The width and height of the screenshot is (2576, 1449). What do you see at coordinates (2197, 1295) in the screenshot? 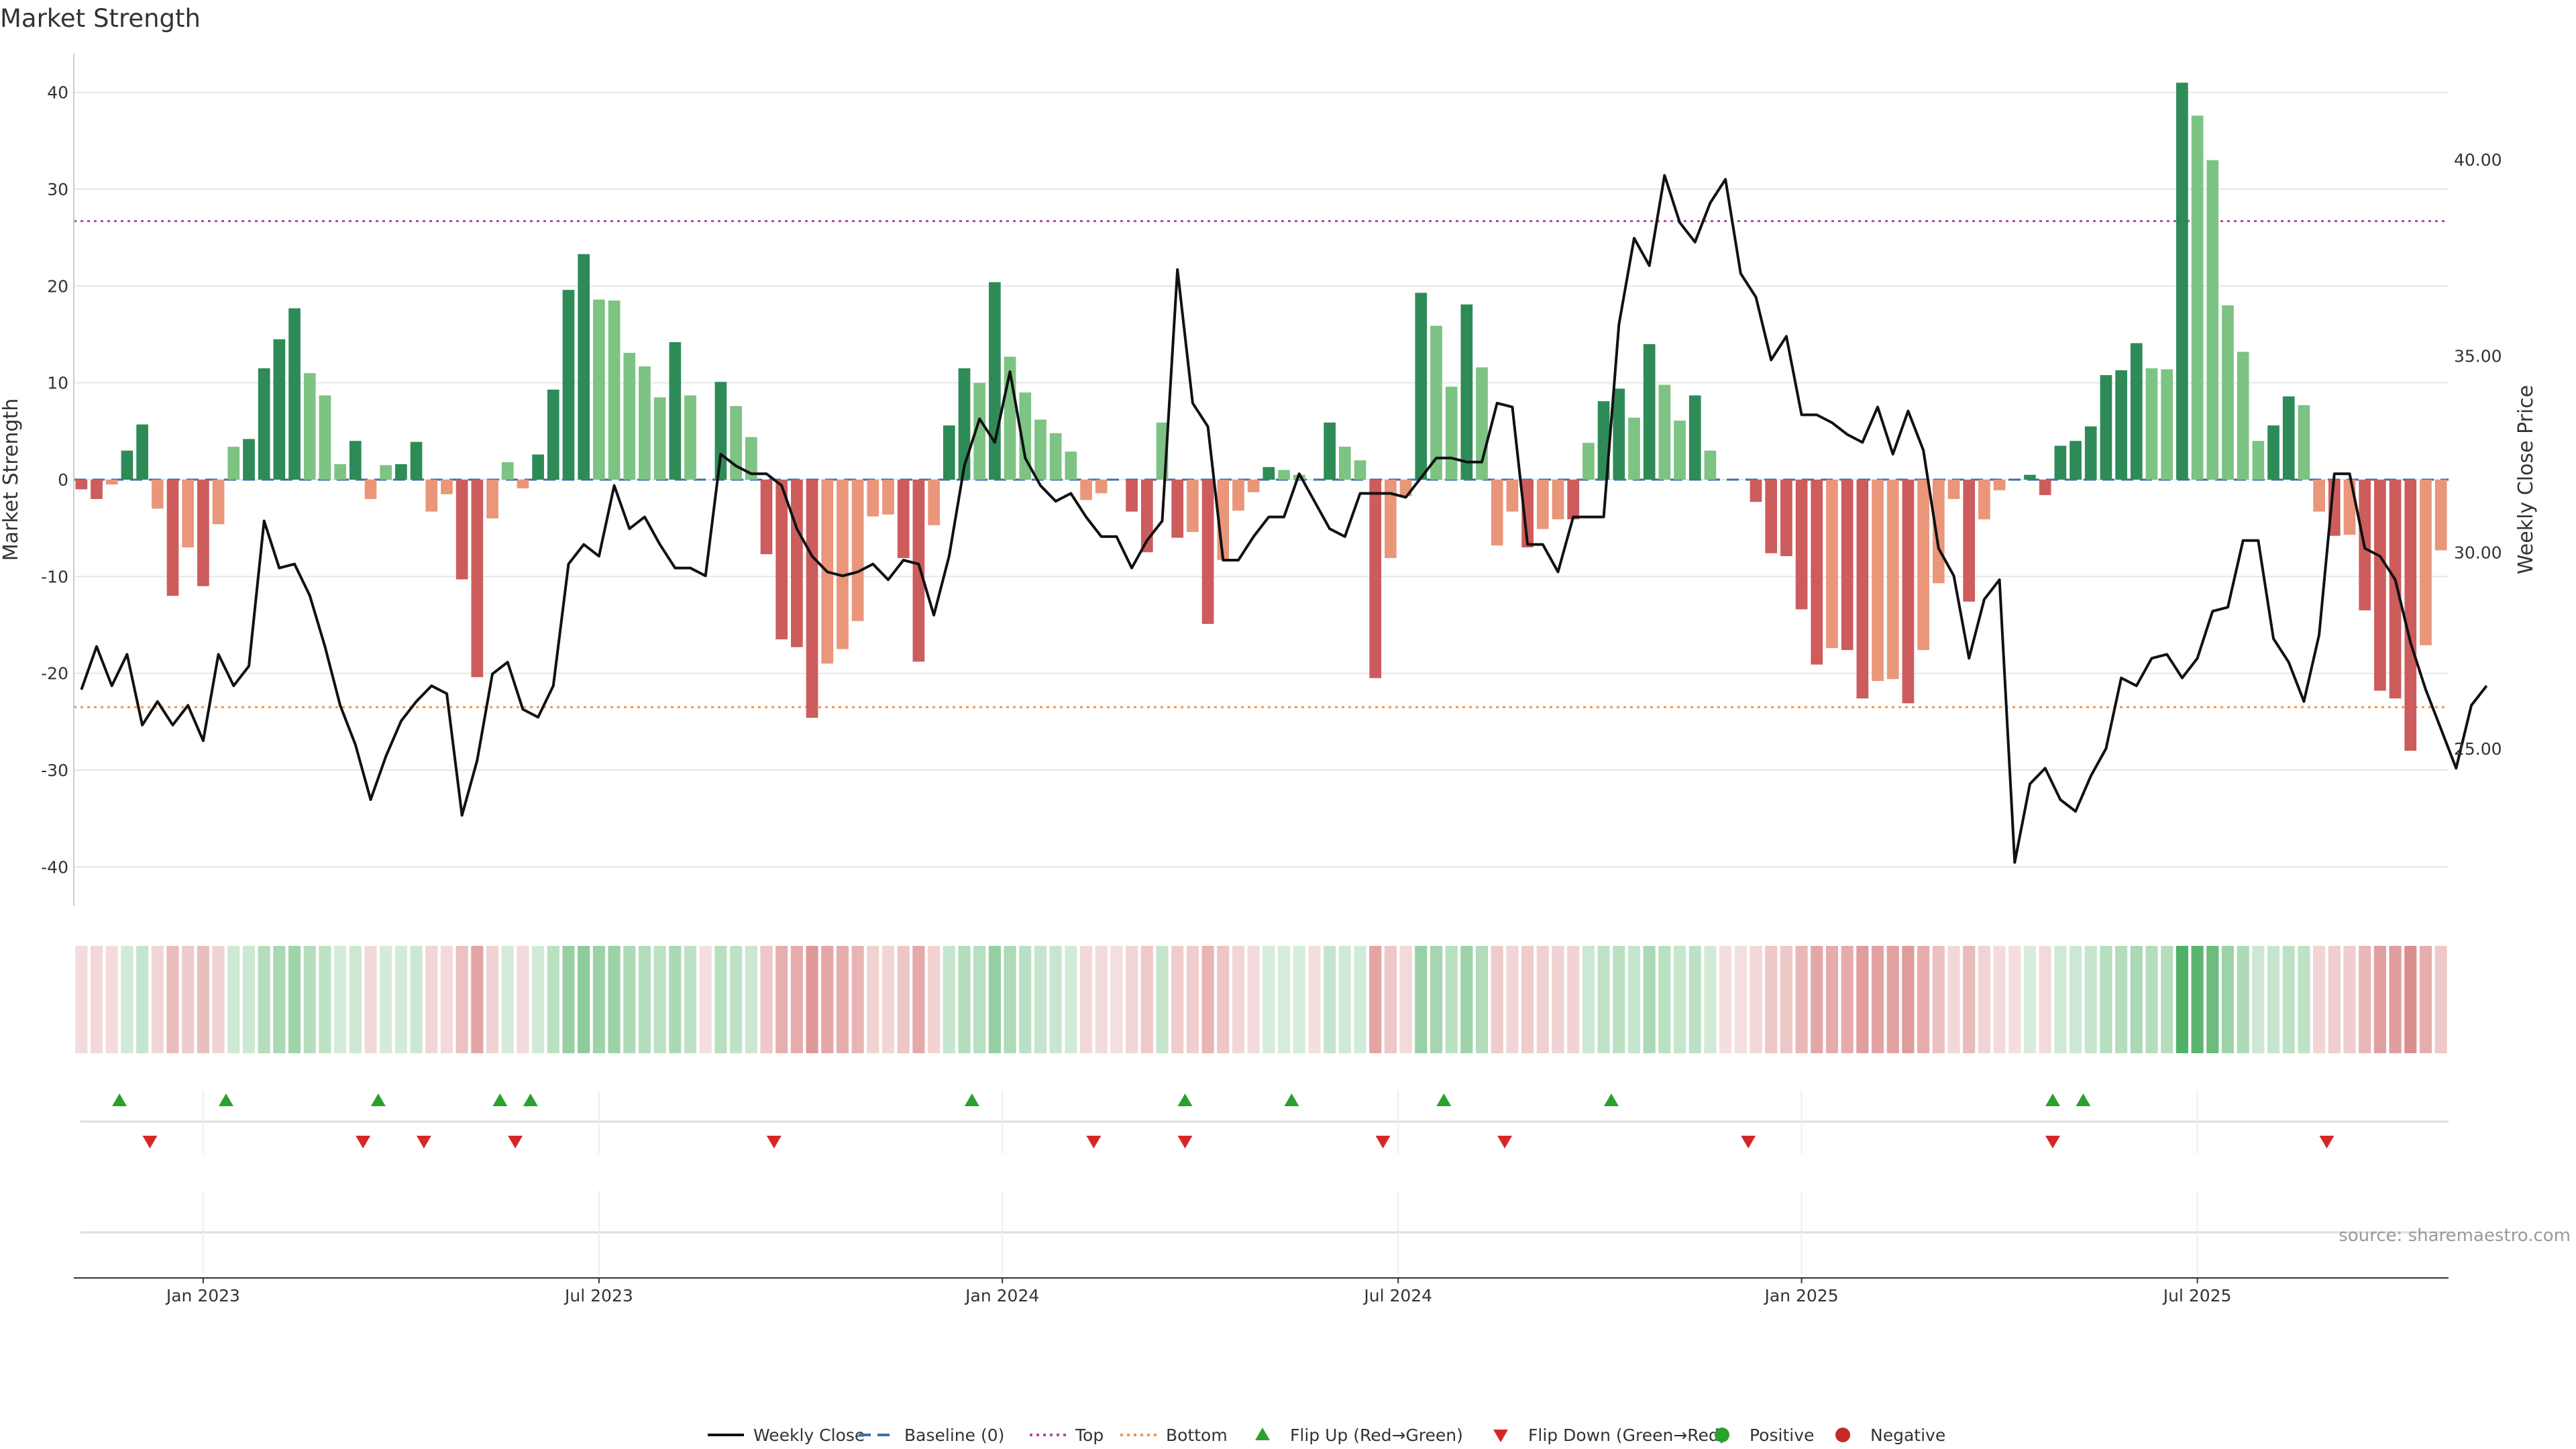
I see `x-tick-label: Jul 2025` at bounding box center [2197, 1295].